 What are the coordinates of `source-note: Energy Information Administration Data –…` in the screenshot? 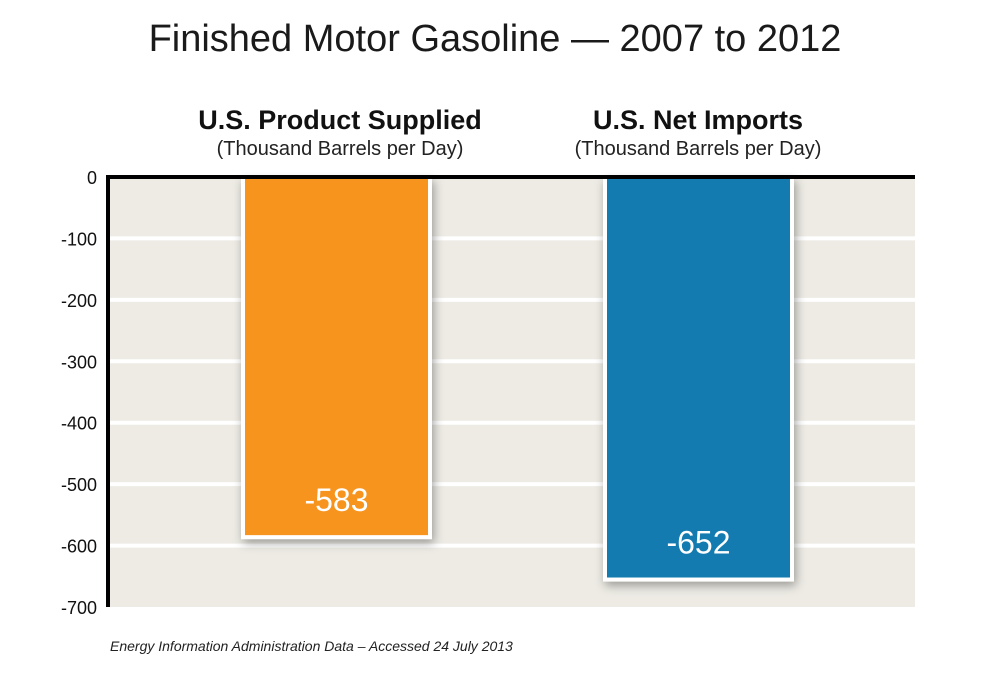 It's located at (311, 646).